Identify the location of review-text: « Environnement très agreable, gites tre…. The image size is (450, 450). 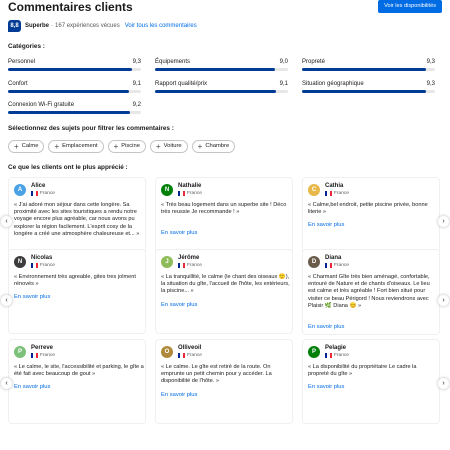
(75, 281).